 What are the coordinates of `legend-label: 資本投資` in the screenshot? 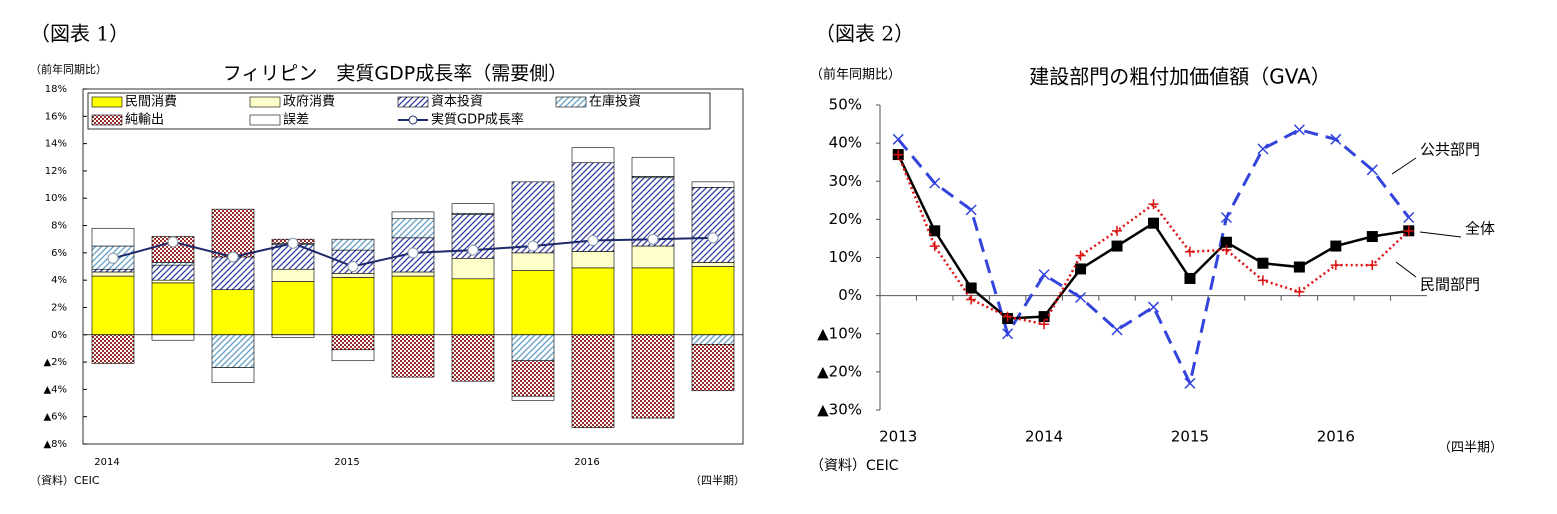 It's located at (457, 102).